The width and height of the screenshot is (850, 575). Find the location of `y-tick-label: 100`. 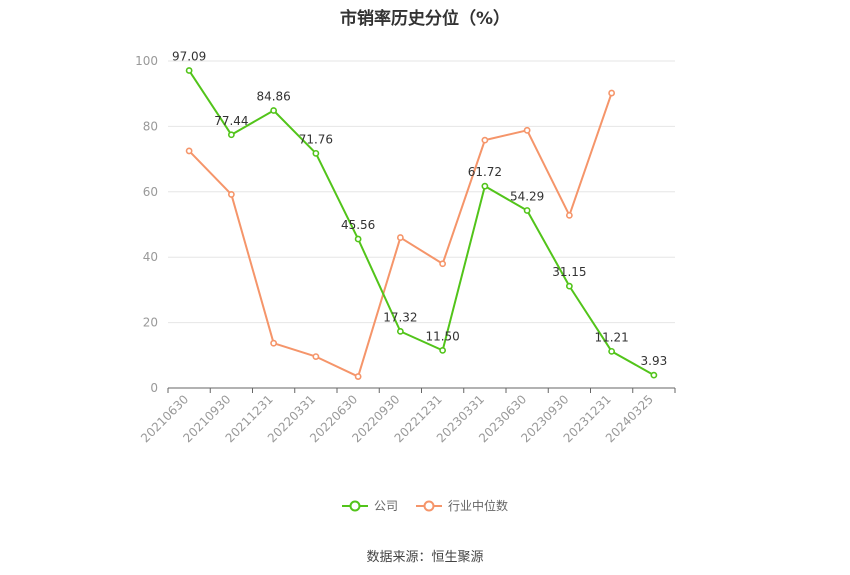

y-tick-label: 100 is located at coordinates (146, 61).